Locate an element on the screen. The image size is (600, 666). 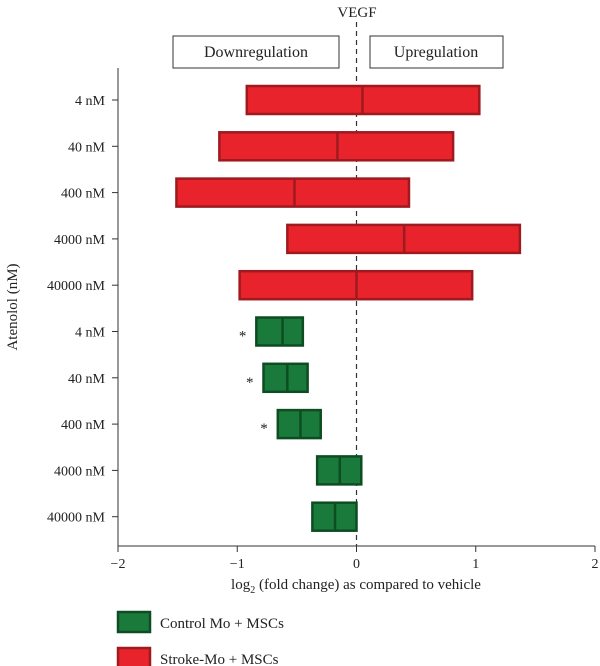
legend: Control Mo + MSCs Stroke-Mo + MSCs is located at coordinates (200, 638).